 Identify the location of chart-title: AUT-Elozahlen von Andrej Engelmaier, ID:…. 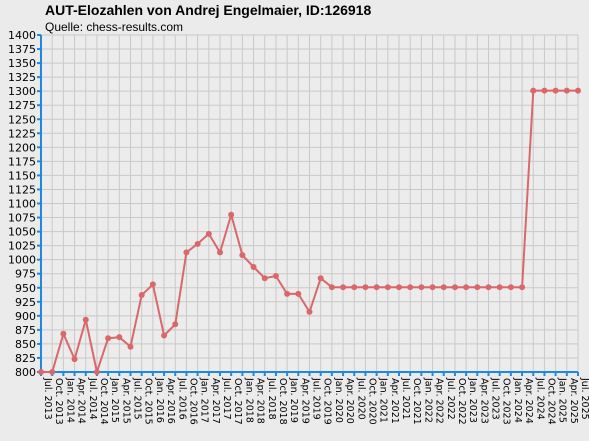
(208, 10).